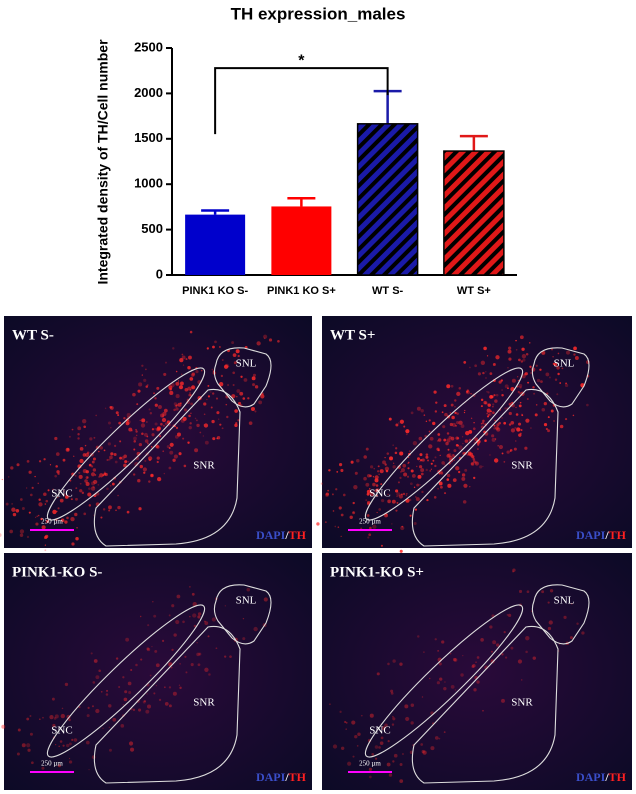 This screenshot has width=636, height=794. I want to click on scale-label: 250 µm, so click(370, 764).